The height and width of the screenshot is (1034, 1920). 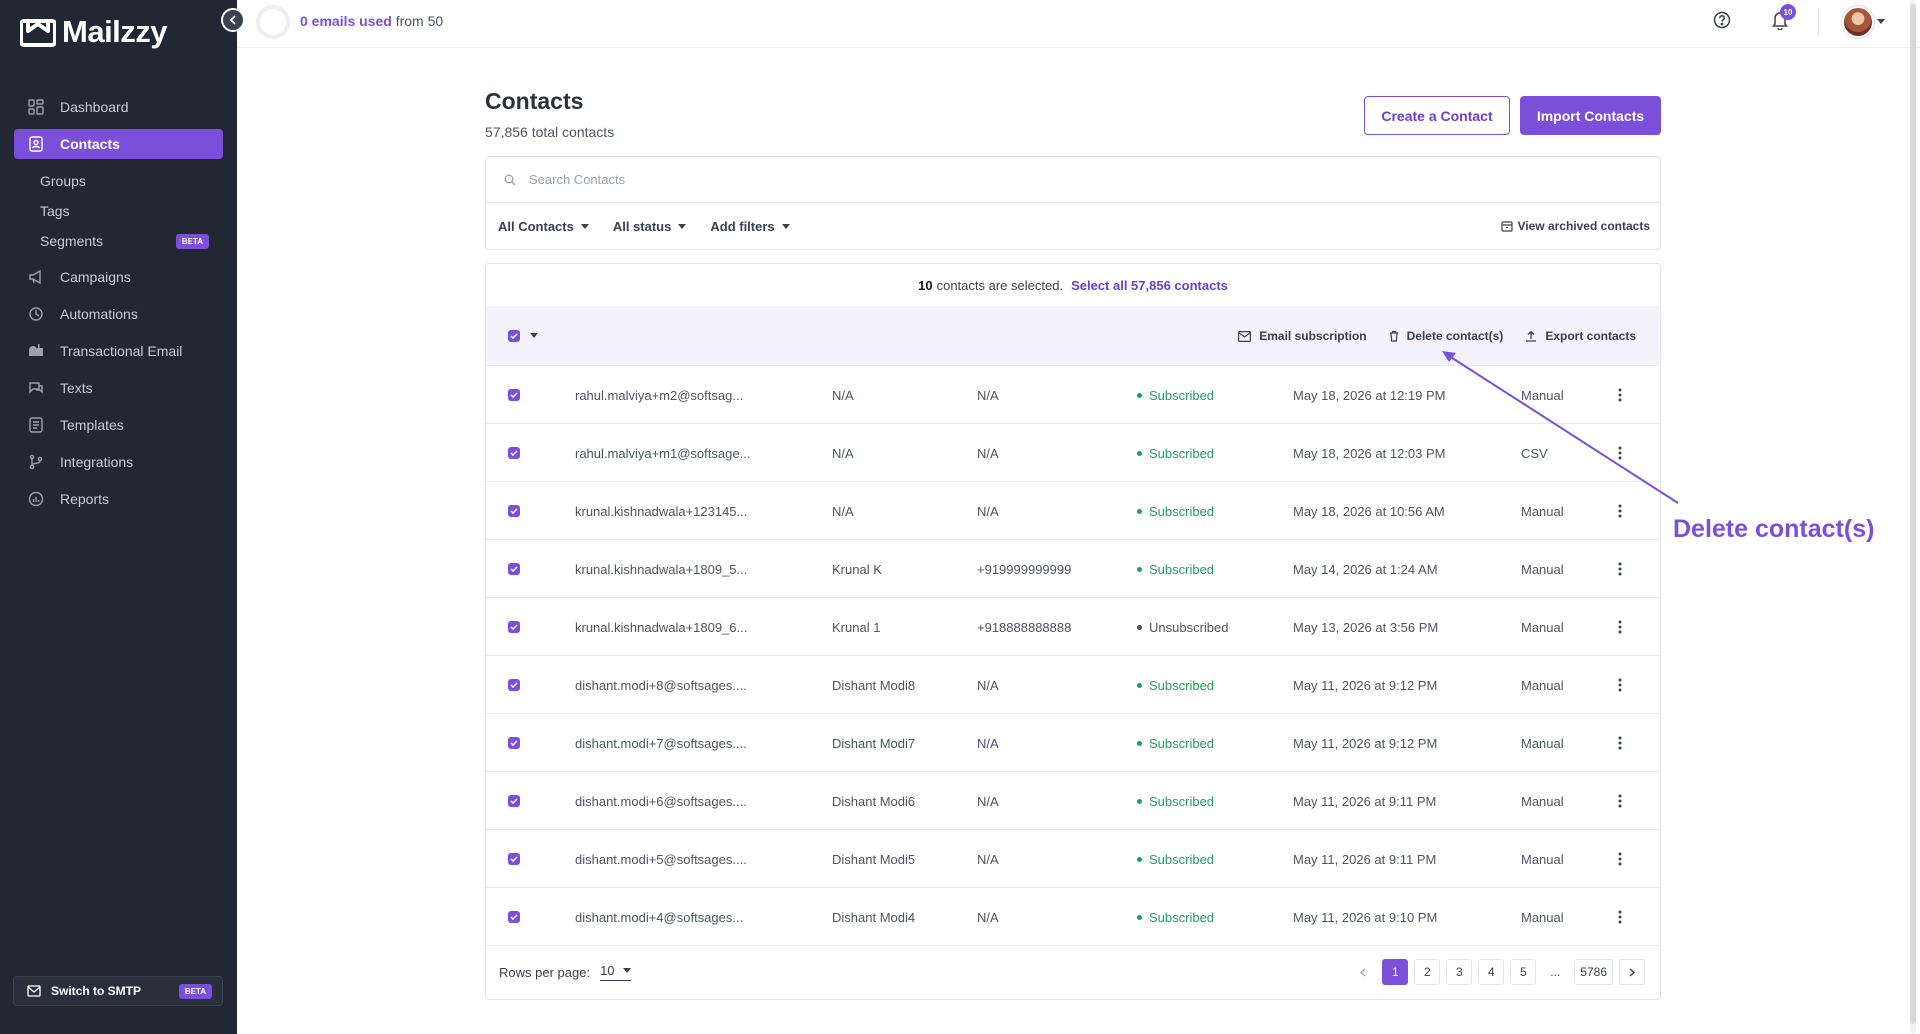 What do you see at coordinates (1523, 972) in the screenshot?
I see `page-button: 5` at bounding box center [1523, 972].